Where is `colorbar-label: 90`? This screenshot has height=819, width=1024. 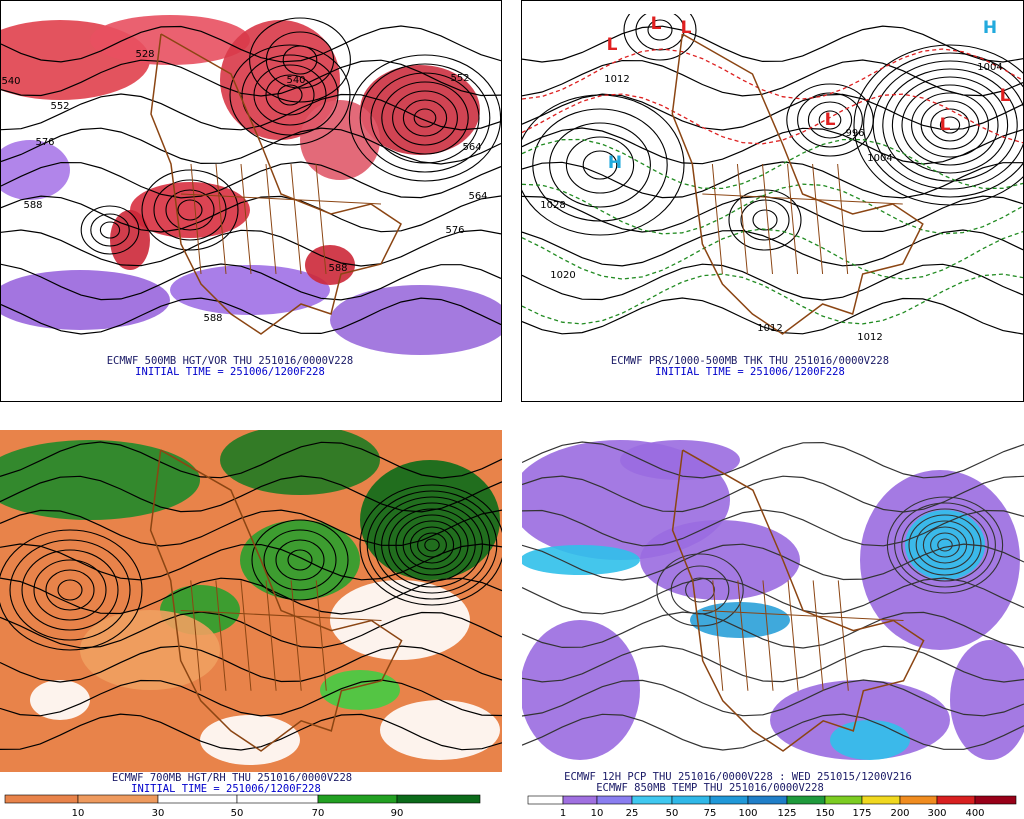 colorbar-label: 90 is located at coordinates (397, 813).